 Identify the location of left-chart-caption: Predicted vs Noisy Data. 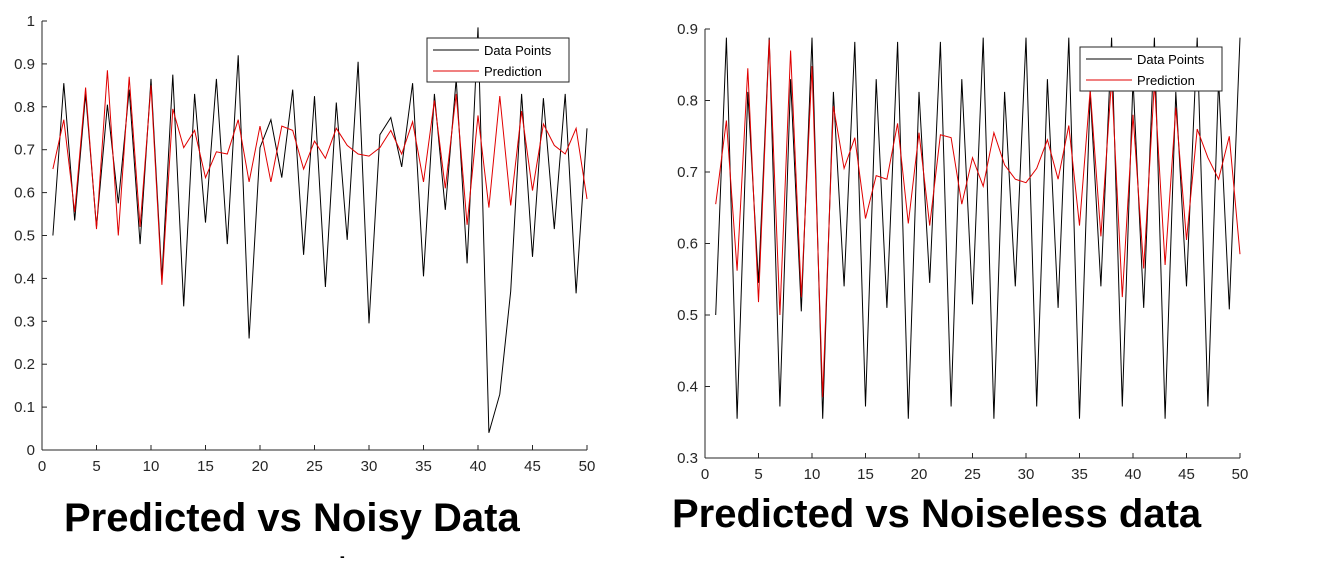
(292, 518).